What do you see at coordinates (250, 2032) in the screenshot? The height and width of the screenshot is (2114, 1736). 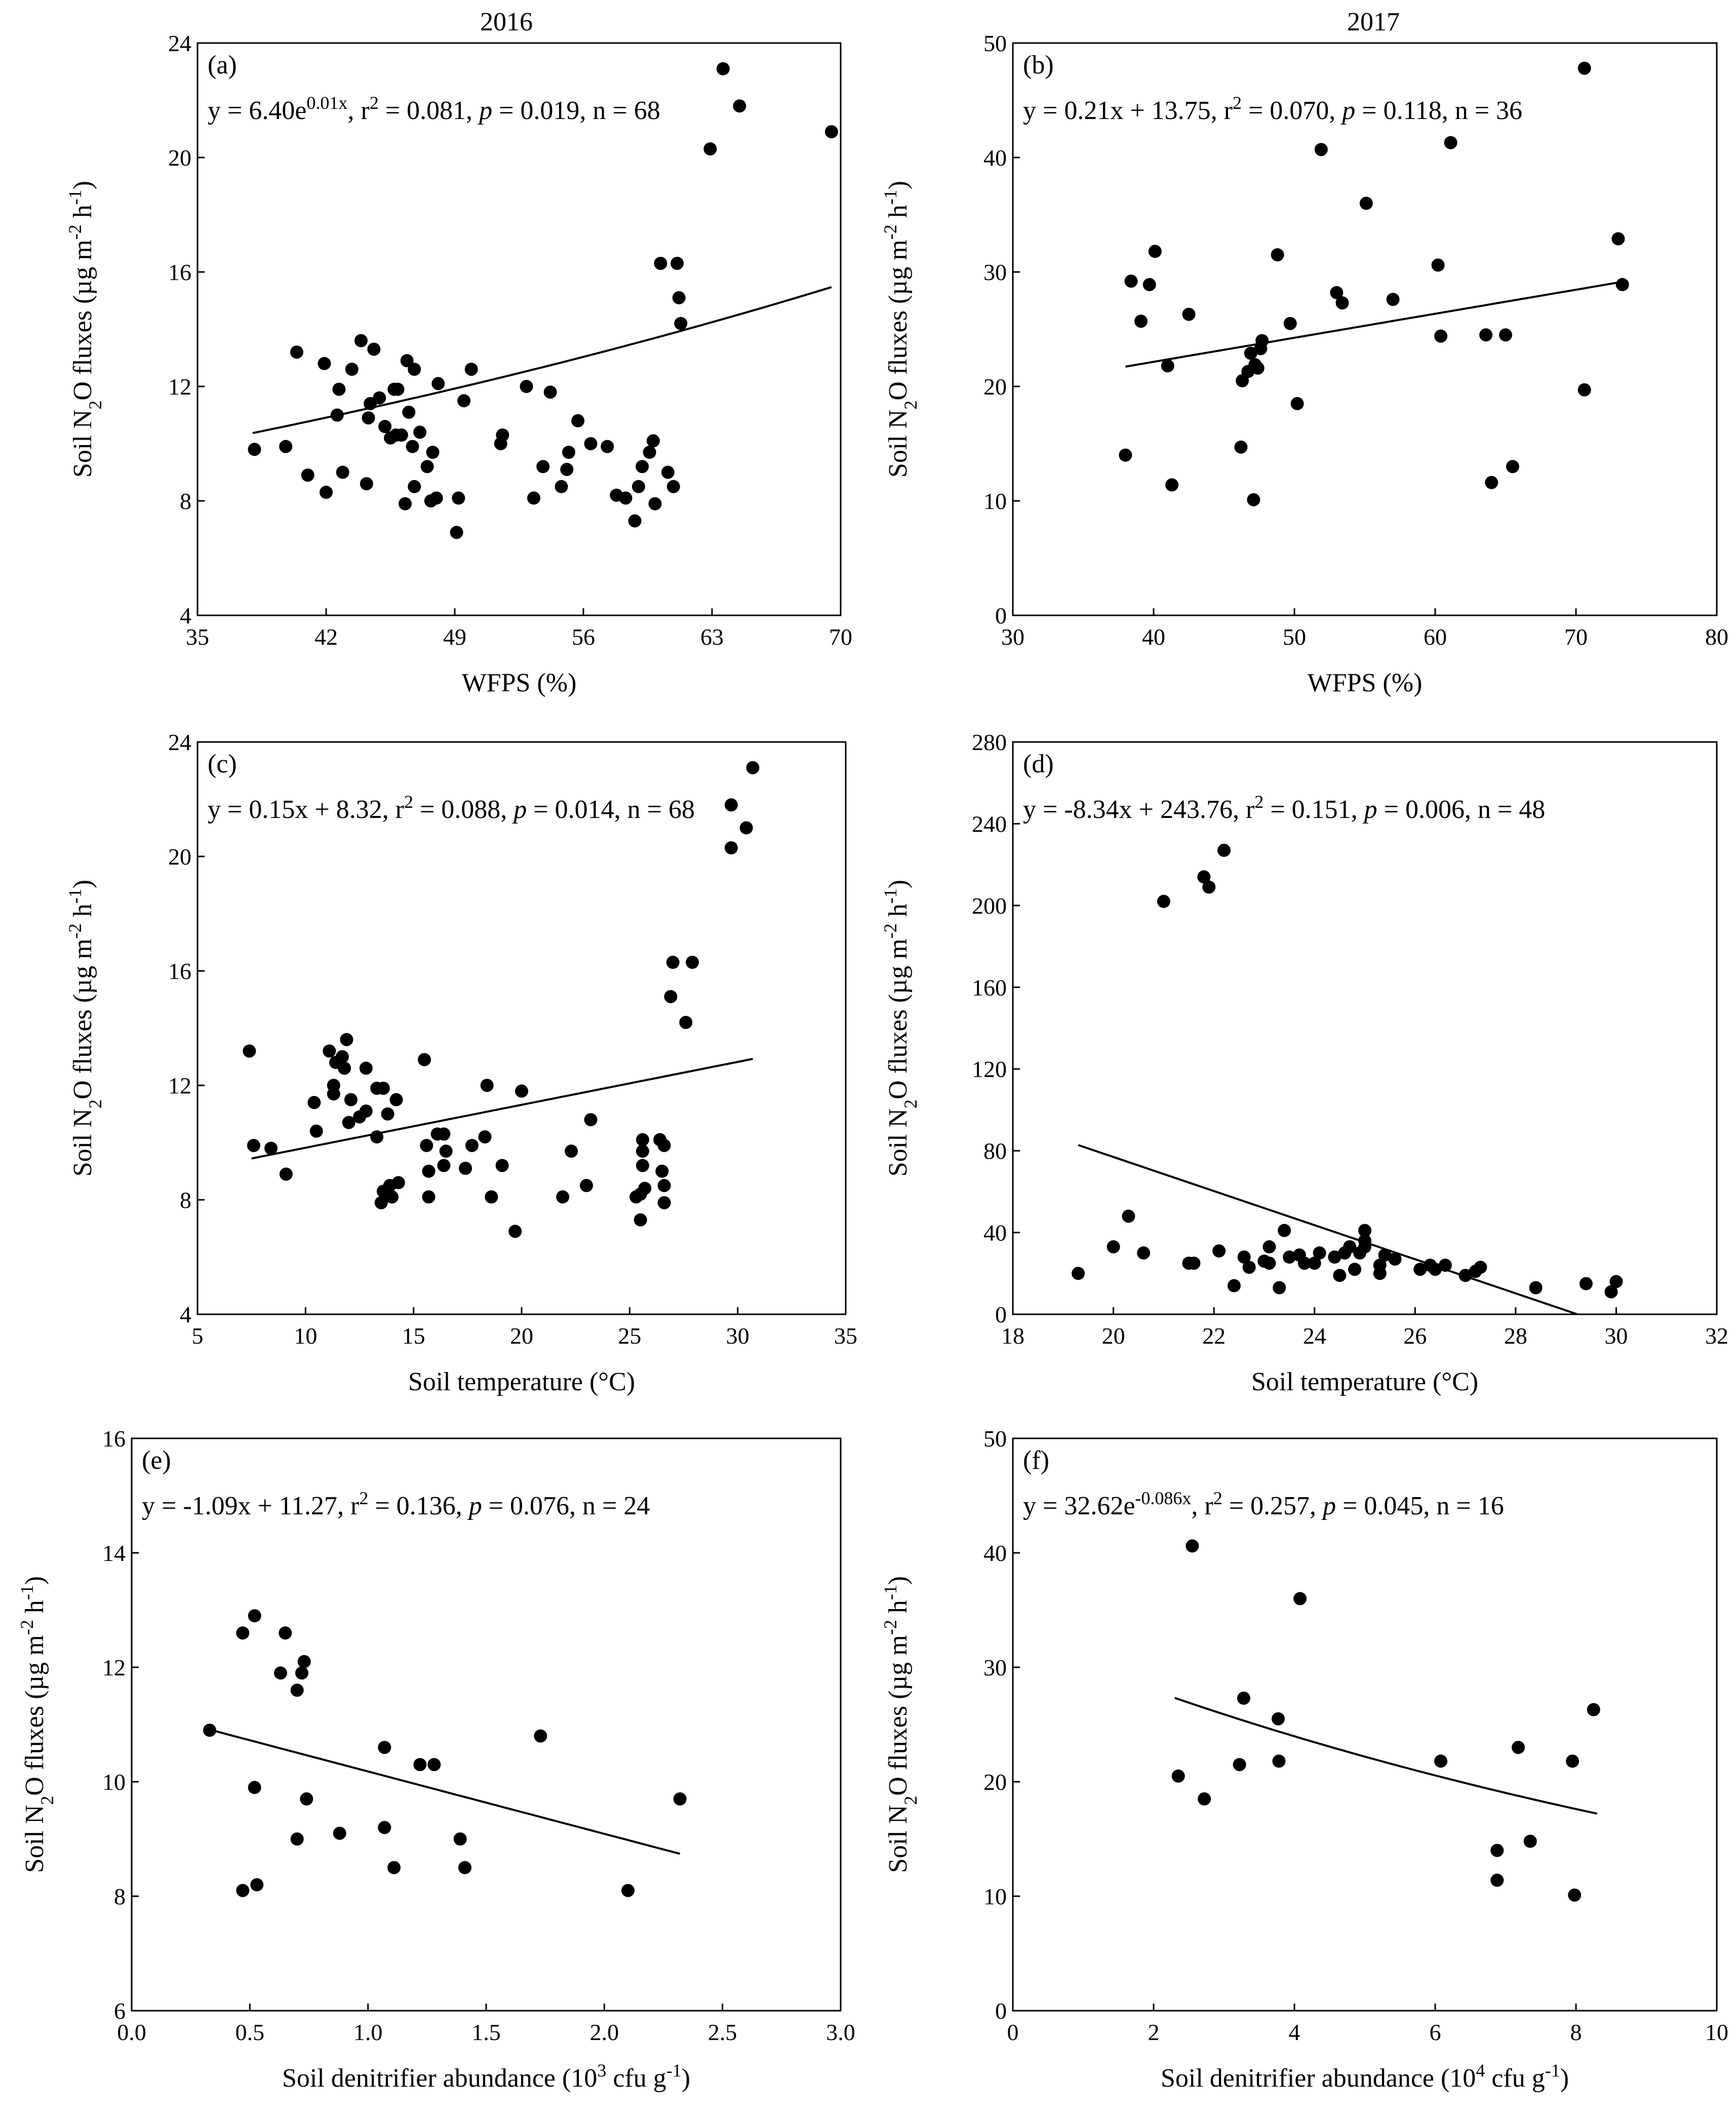 I see `x-tick-label: 0.5` at bounding box center [250, 2032].